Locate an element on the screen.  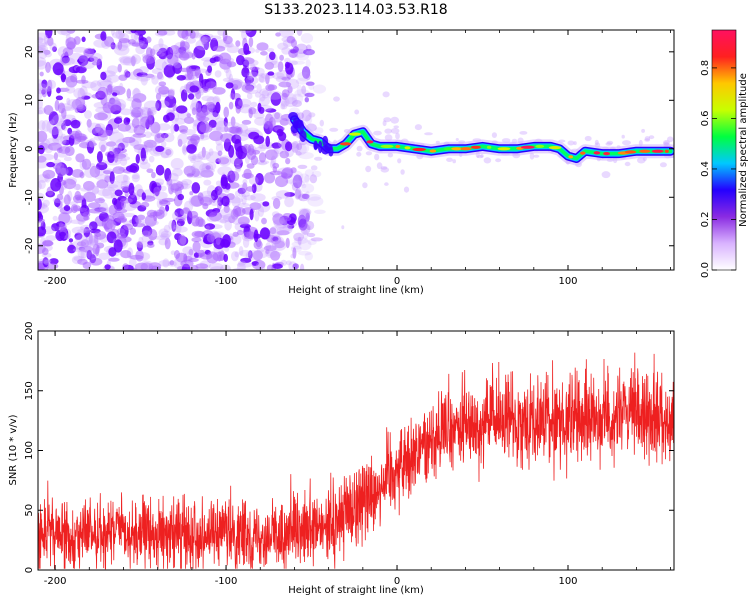
y-tick-label: -20 is located at coordinates (29, 246).